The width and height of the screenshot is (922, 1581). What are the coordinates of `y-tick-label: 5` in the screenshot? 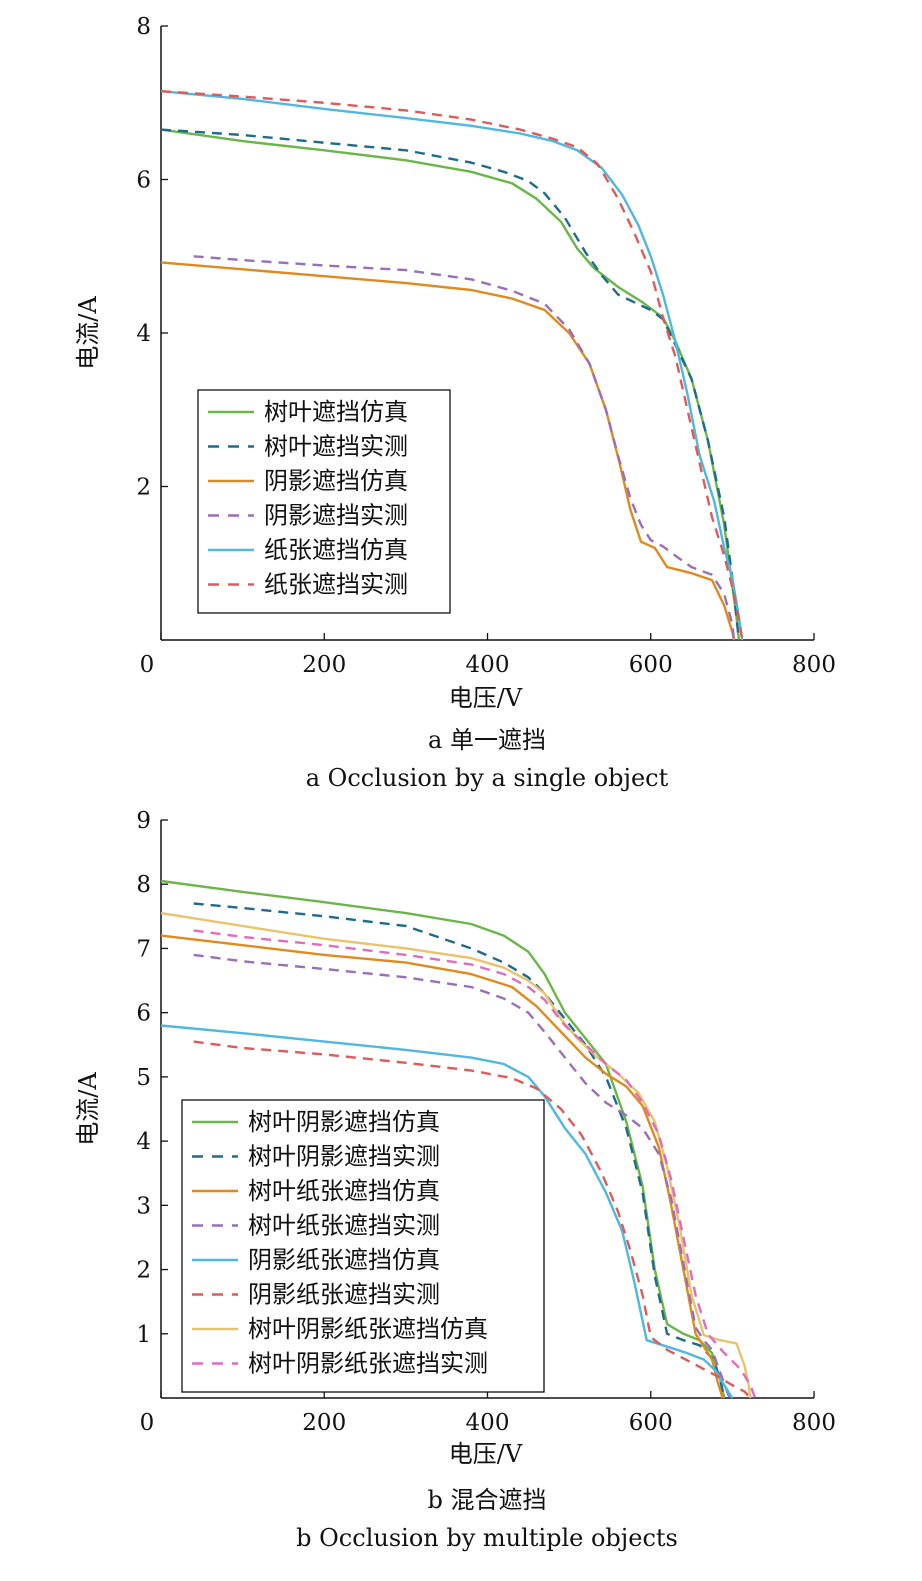 It's located at (143, 1078).